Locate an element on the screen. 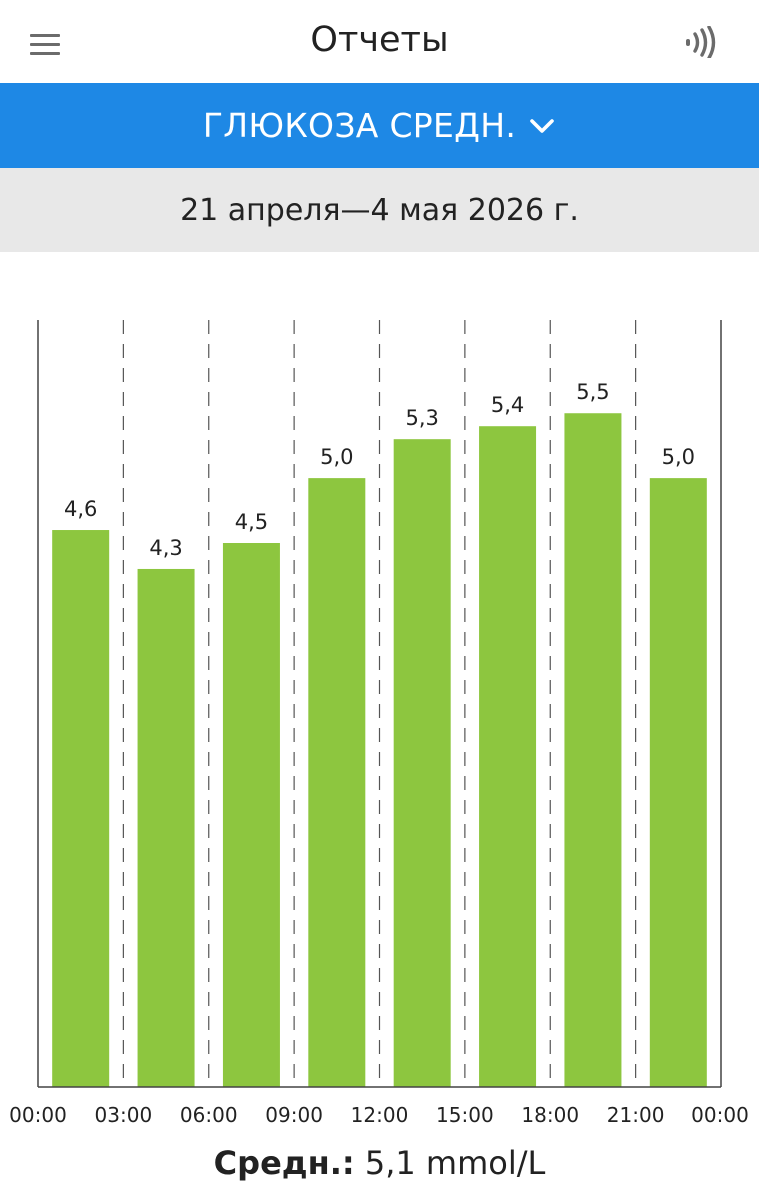 The width and height of the screenshot is (759, 1200). average-summary: Средн.: 5,1 mmol/L is located at coordinates (379, 1163).